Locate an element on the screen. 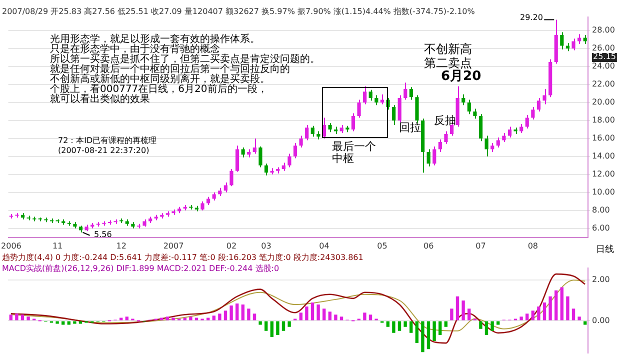 This screenshot has width=617, height=360. annotation: 72：本ID已有课程的再梳理 is located at coordinates (107, 141).